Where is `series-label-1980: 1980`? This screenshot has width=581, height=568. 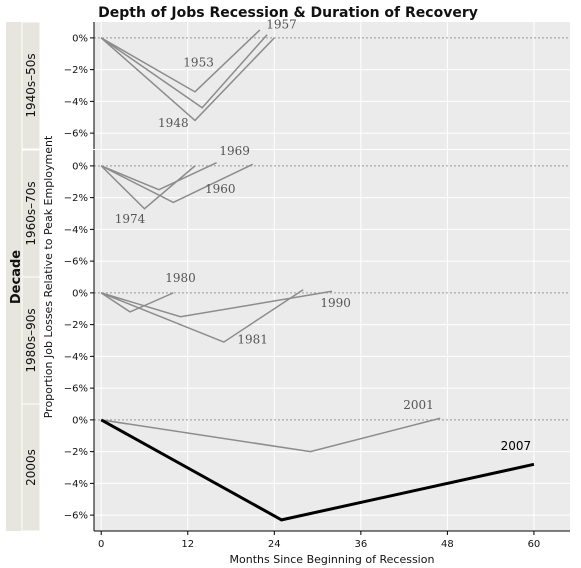
series-label-1980: 1980 is located at coordinates (180, 278).